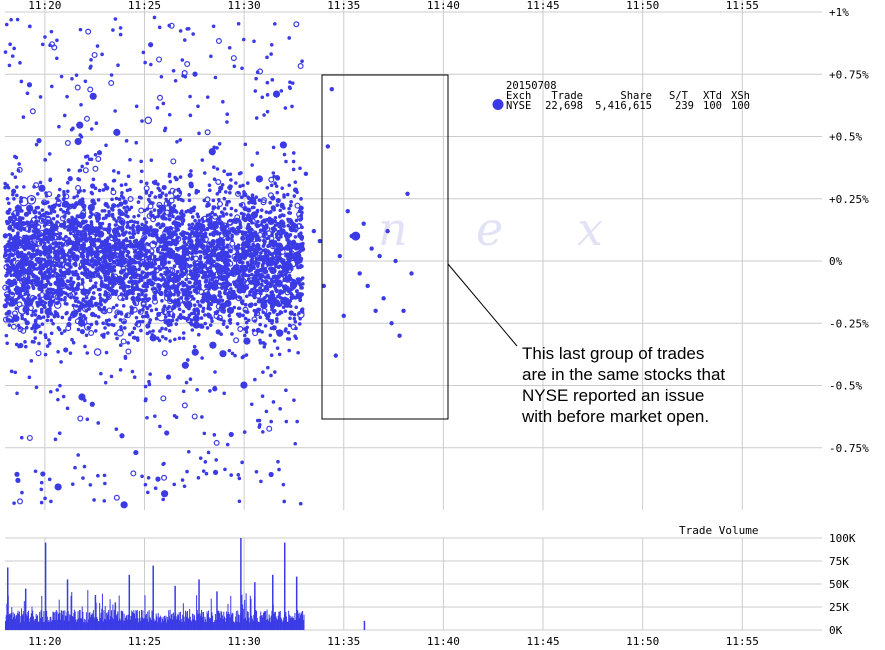 The width and height of the screenshot is (885, 650). Describe the element at coordinates (615, 416) in the screenshot. I see `annotation-line: with before market open.` at that location.